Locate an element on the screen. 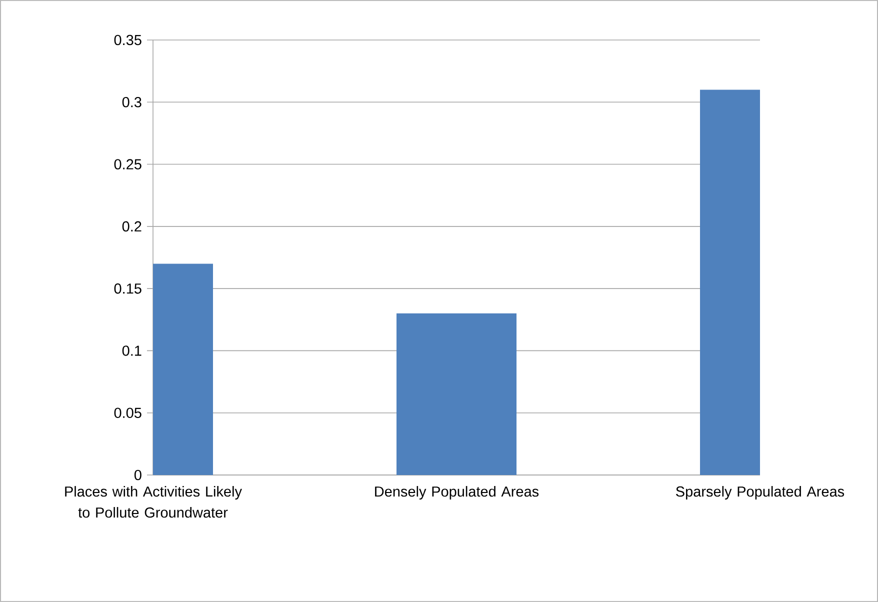 This screenshot has width=878, height=602. y-tick-label: 0.25 is located at coordinates (128, 164).